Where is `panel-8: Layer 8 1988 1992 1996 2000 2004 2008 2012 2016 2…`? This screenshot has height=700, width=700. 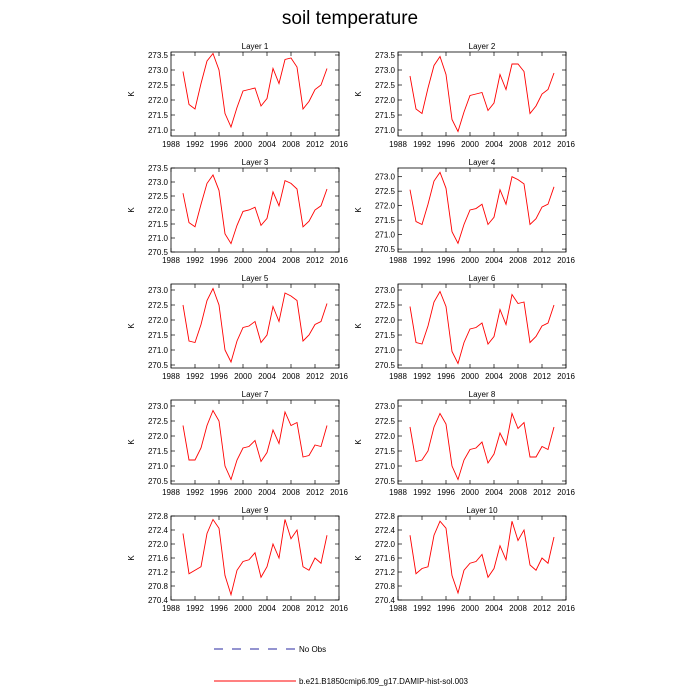 panel-8: Layer 8 1988 1992 1996 2000 2004 2008 2012 2016 2… is located at coordinates (464, 443).